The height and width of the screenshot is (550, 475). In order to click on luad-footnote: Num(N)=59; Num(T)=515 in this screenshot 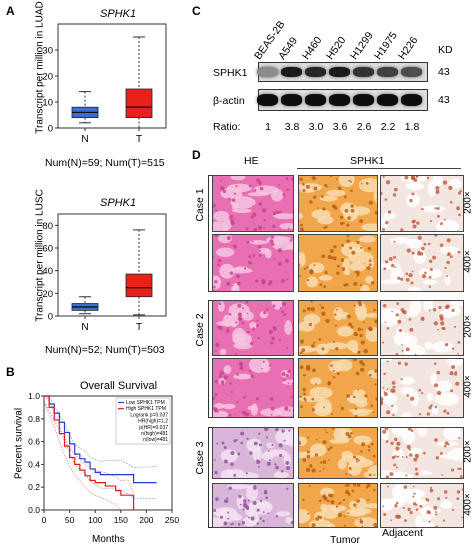, I will do `click(105, 163)`.